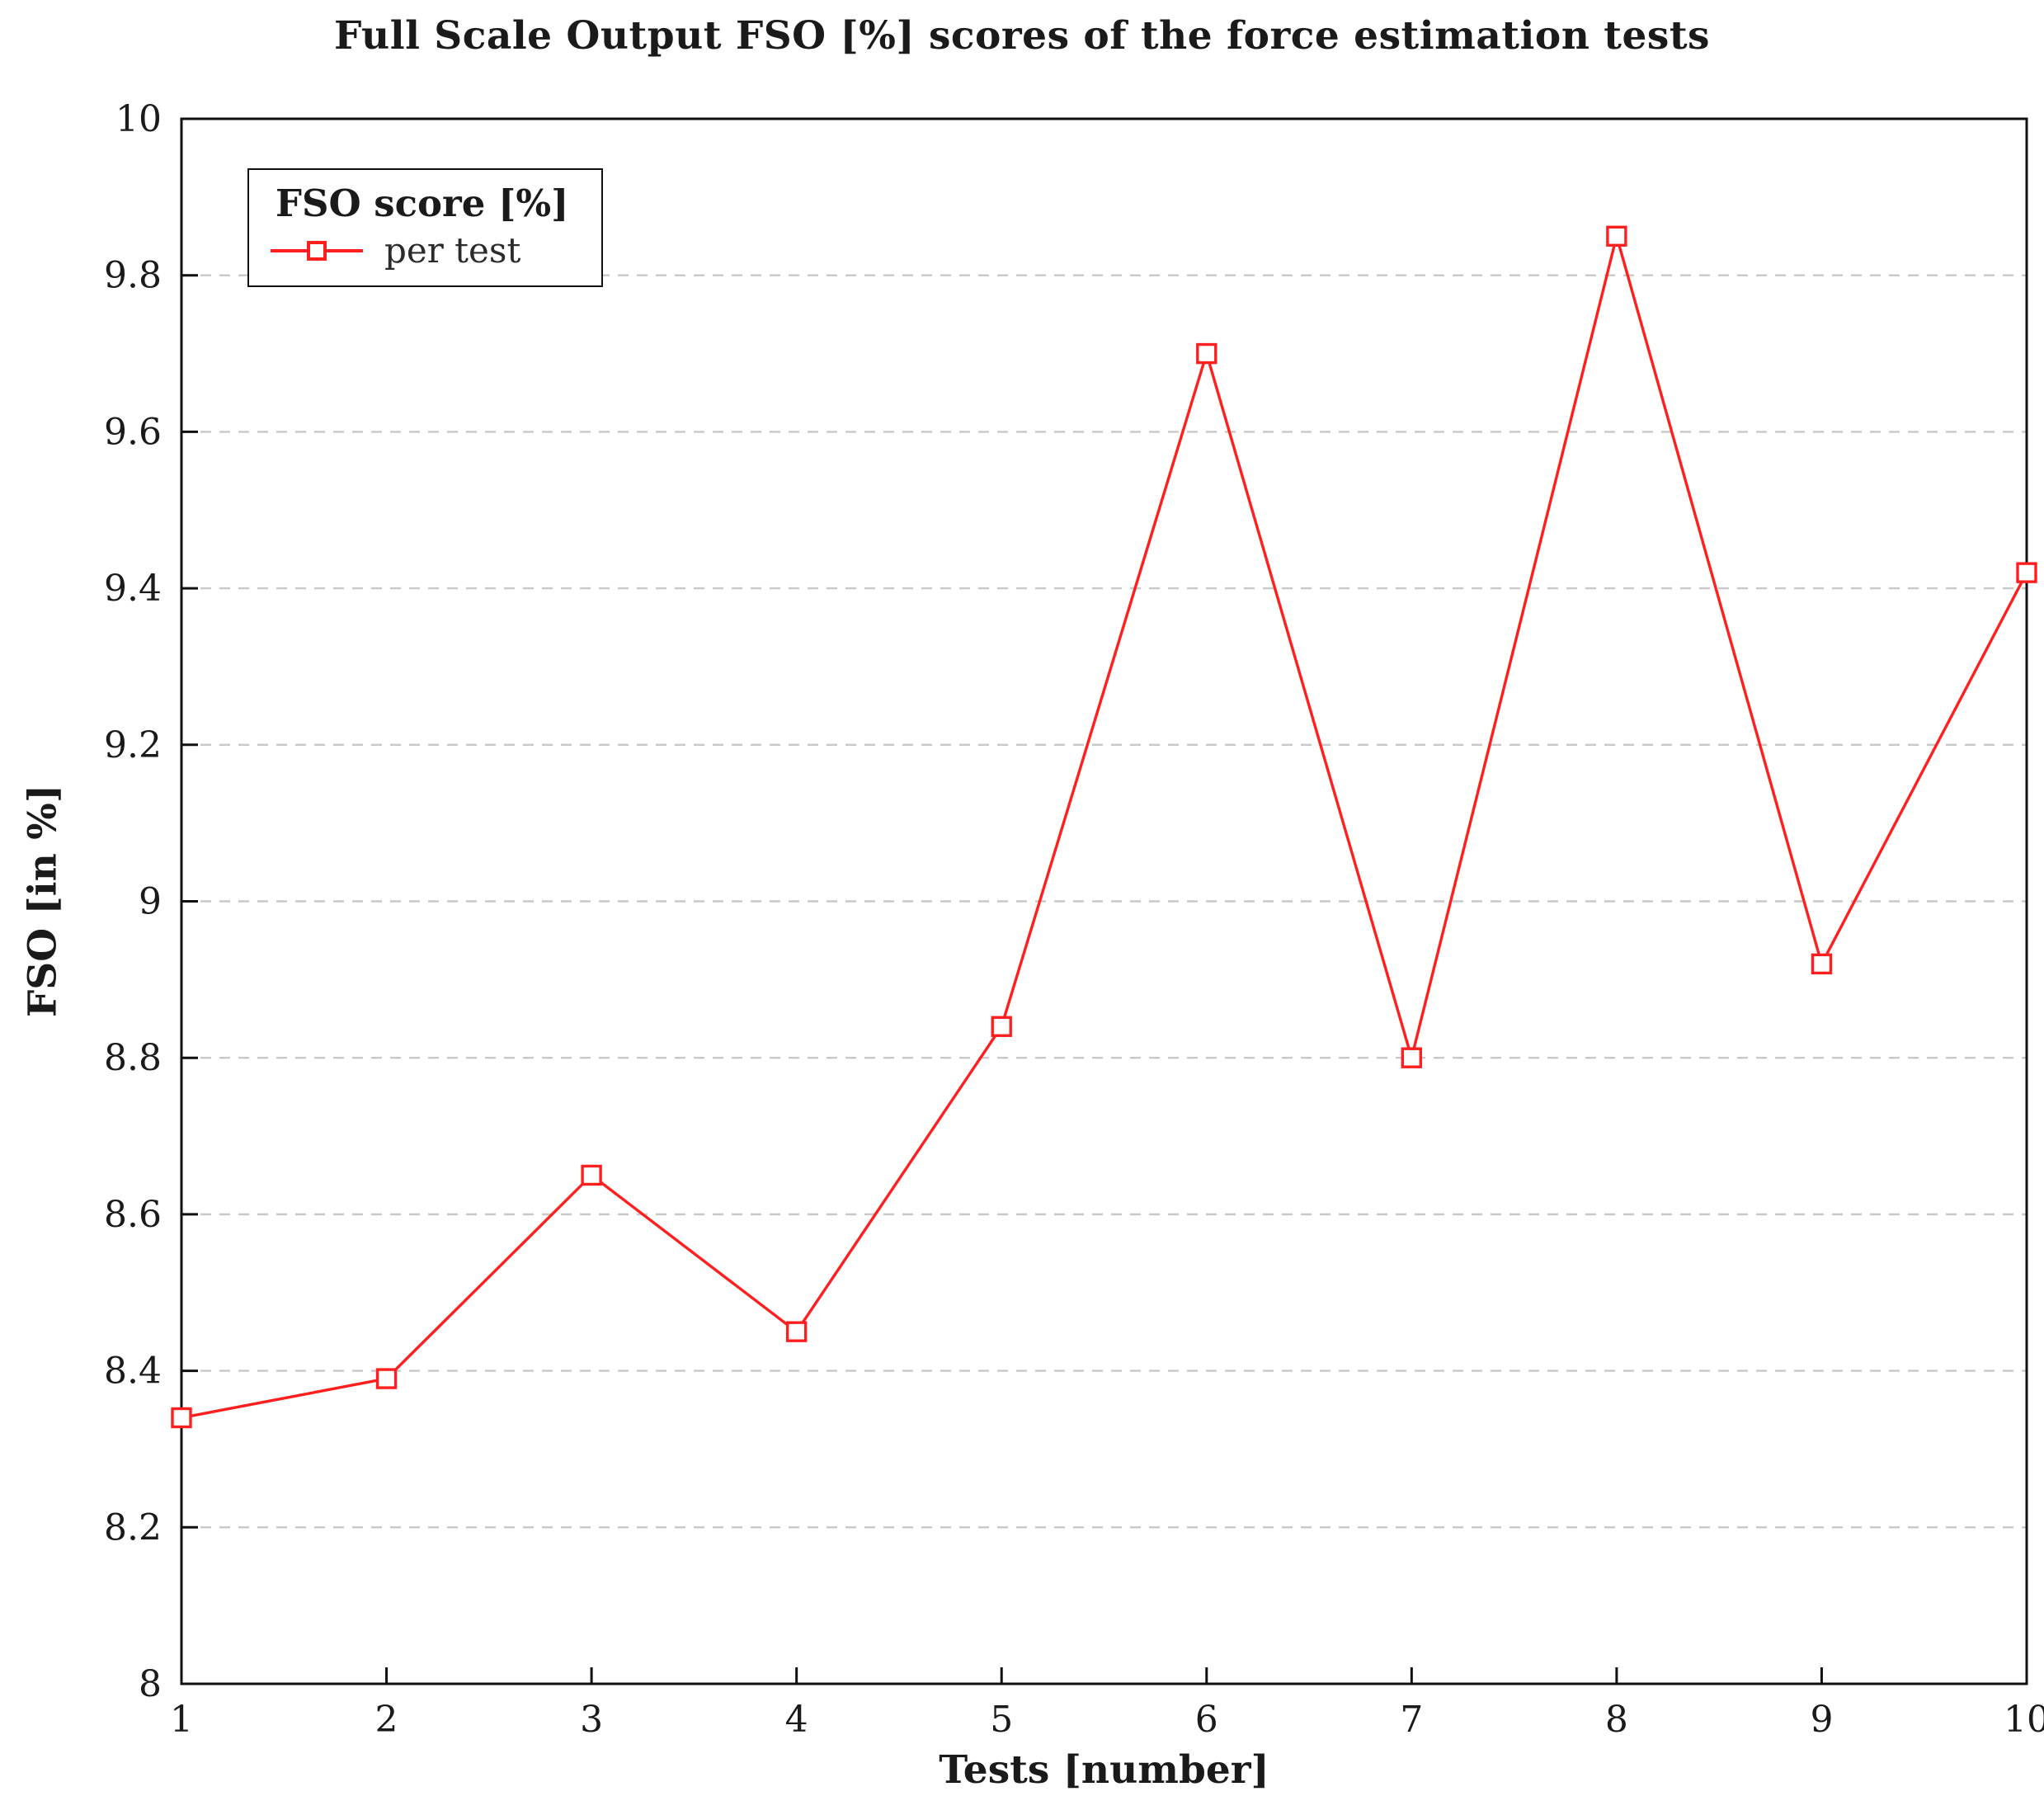 Image resolution: width=2044 pixels, height=1815 pixels. Describe the element at coordinates (181, 1720) in the screenshot. I see `x-tick-label: 1` at that location.